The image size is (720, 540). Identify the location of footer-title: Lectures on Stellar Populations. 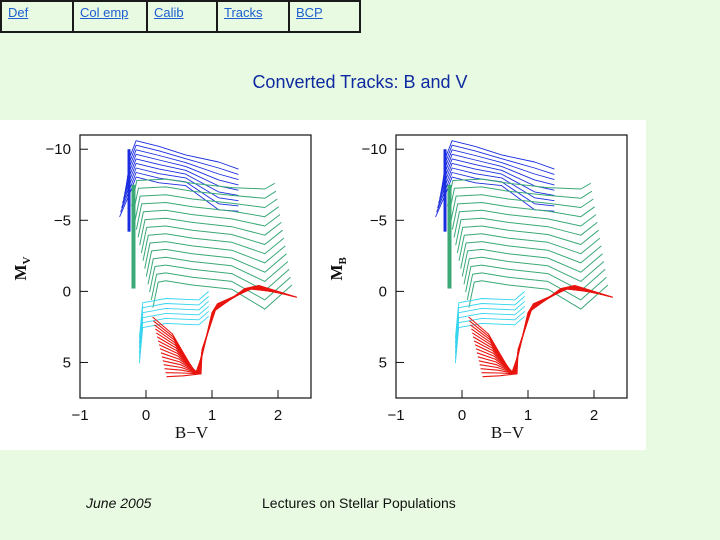
(359, 503).